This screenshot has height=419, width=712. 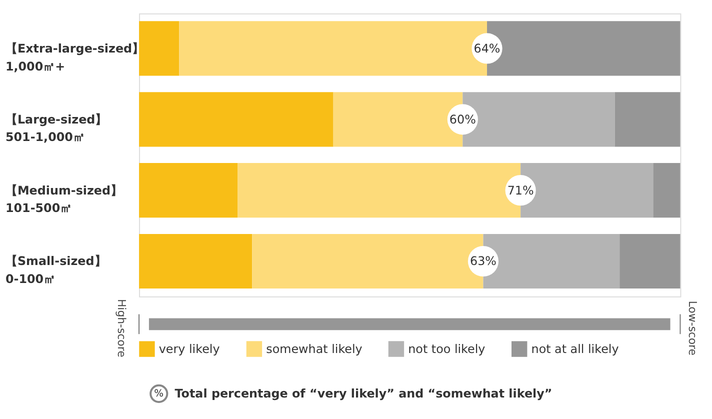 What do you see at coordinates (314, 349) in the screenshot?
I see `legend-label: somewhat likely` at bounding box center [314, 349].